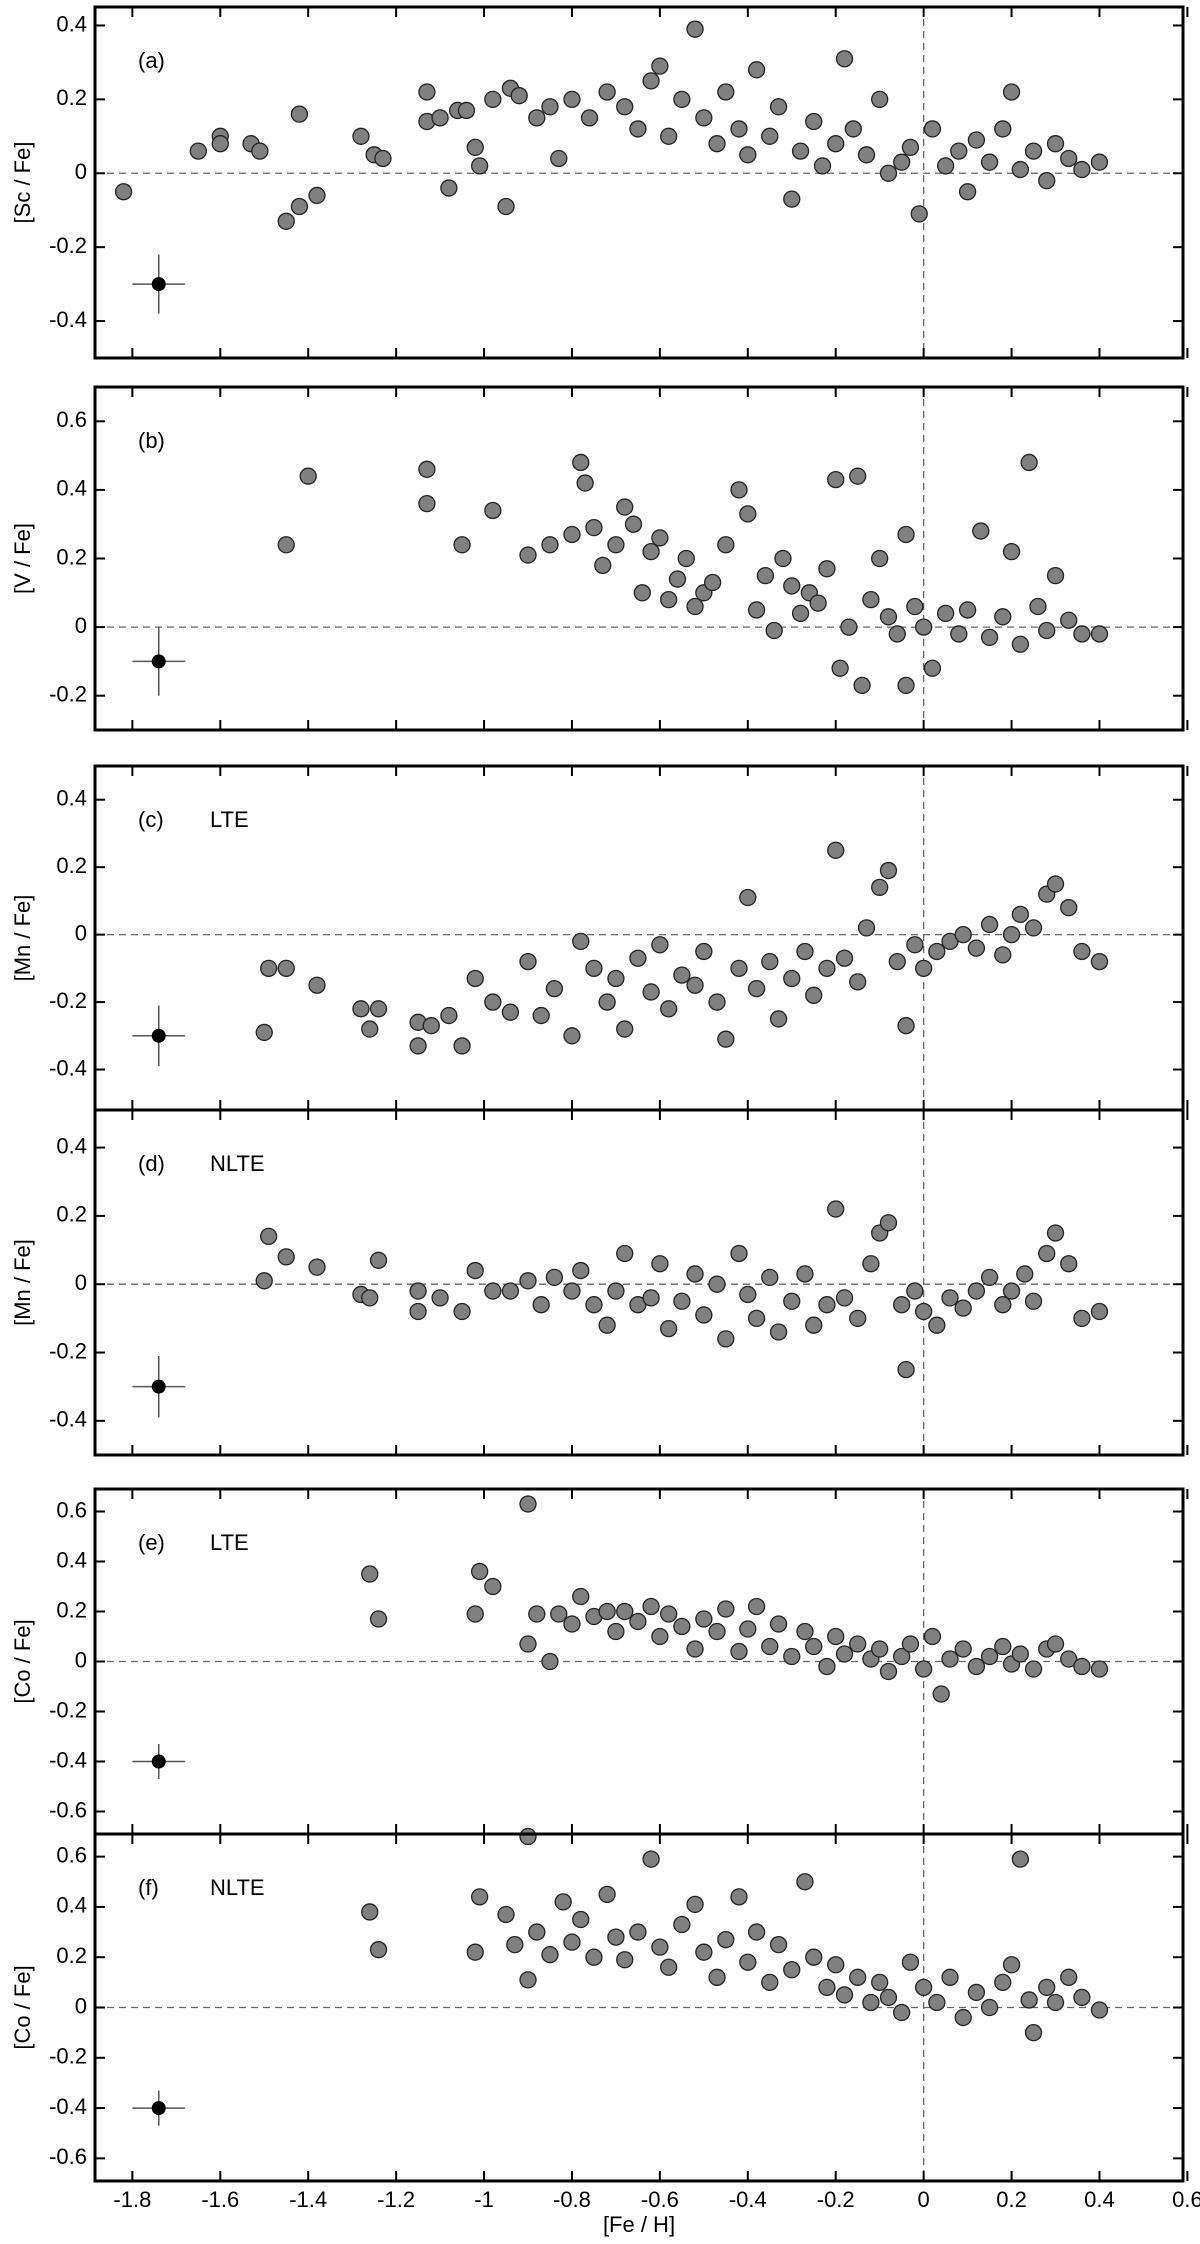 The image size is (1200, 2244). Describe the element at coordinates (68, 2156) in the screenshot. I see `y-tick-label: -0.6` at that location.